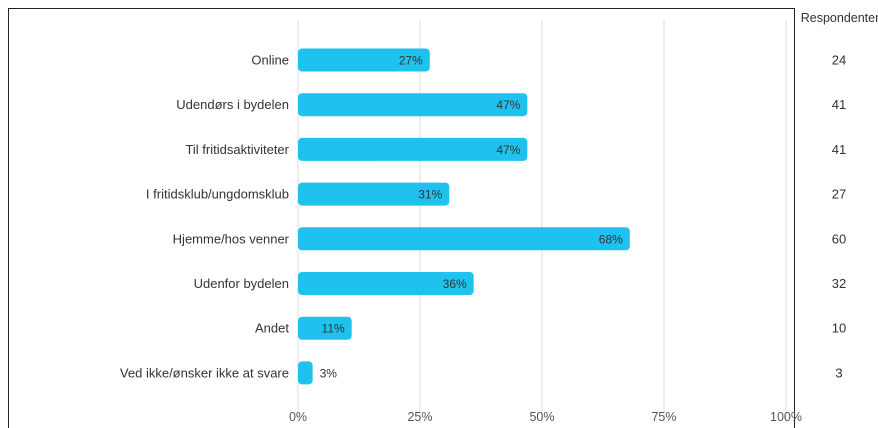  I want to click on respondent-count: 3, so click(838, 372).